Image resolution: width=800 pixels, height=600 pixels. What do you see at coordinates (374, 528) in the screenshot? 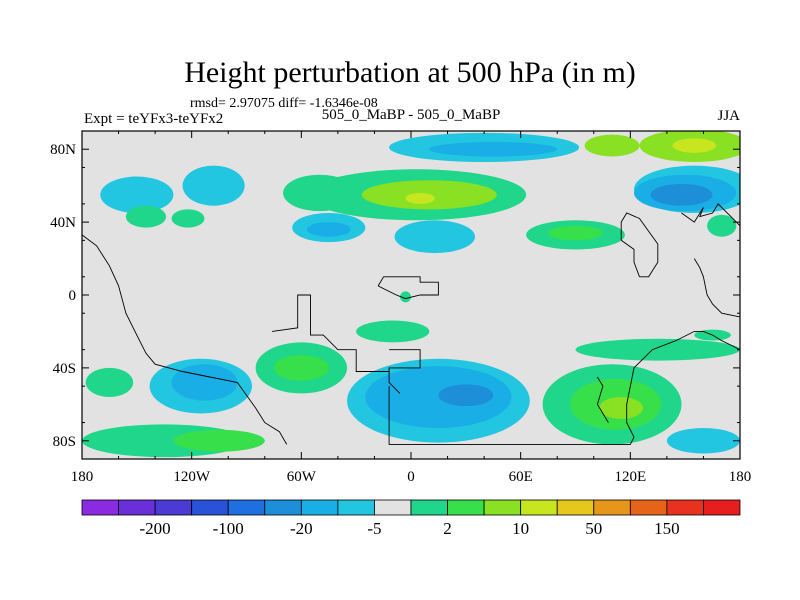
I see `colorbar-label: -5` at bounding box center [374, 528].